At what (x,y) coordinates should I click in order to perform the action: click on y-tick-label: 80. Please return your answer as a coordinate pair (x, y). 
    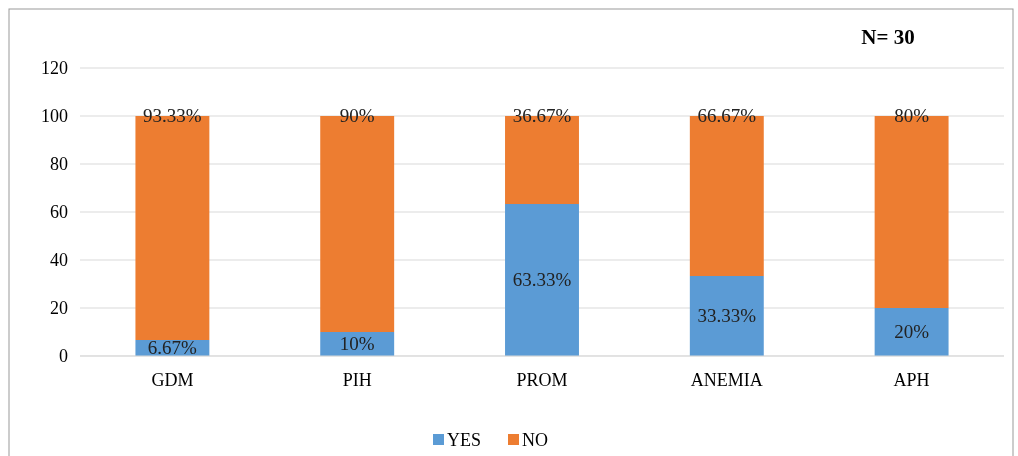
    Looking at the image, I should click on (59, 164).